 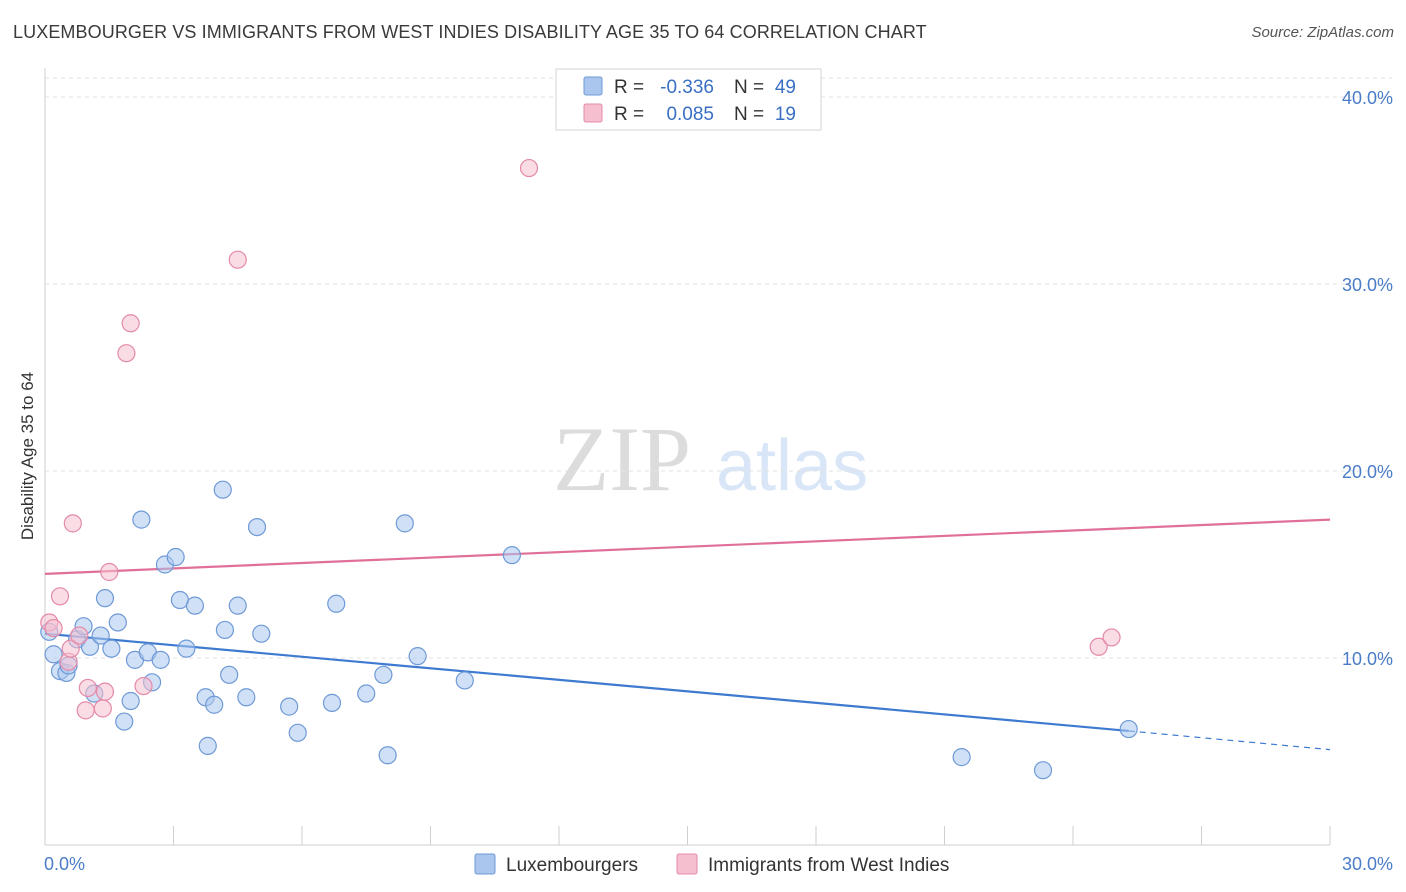 What do you see at coordinates (690, 114) in the screenshot?
I see `legend-r-value-2: 0.085` at bounding box center [690, 114].